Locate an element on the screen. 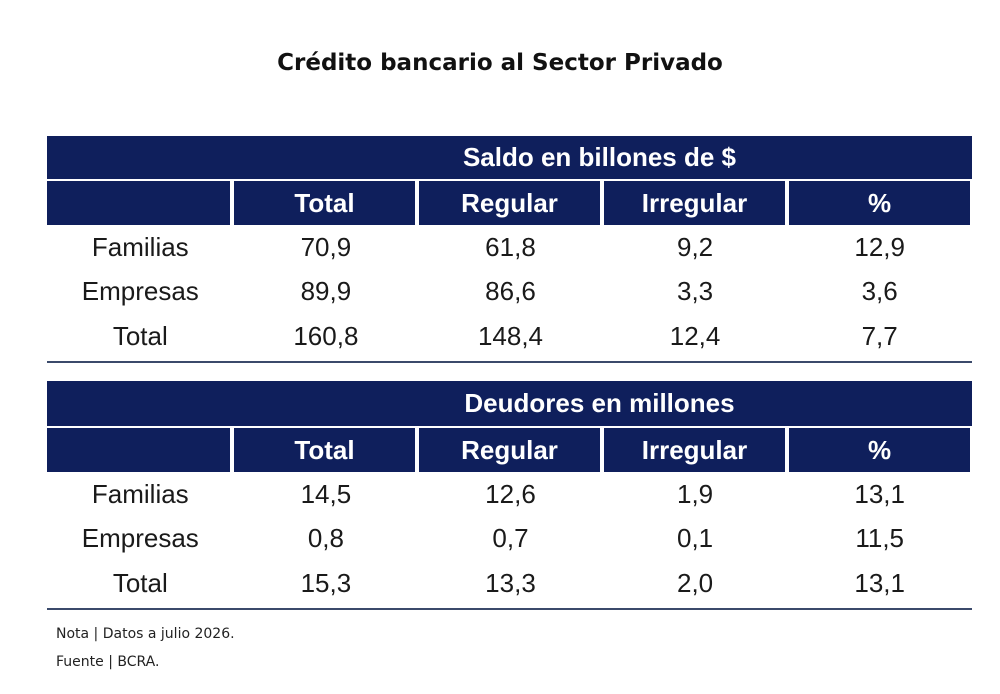  cell-regular: 86,6 is located at coordinates (510, 291).